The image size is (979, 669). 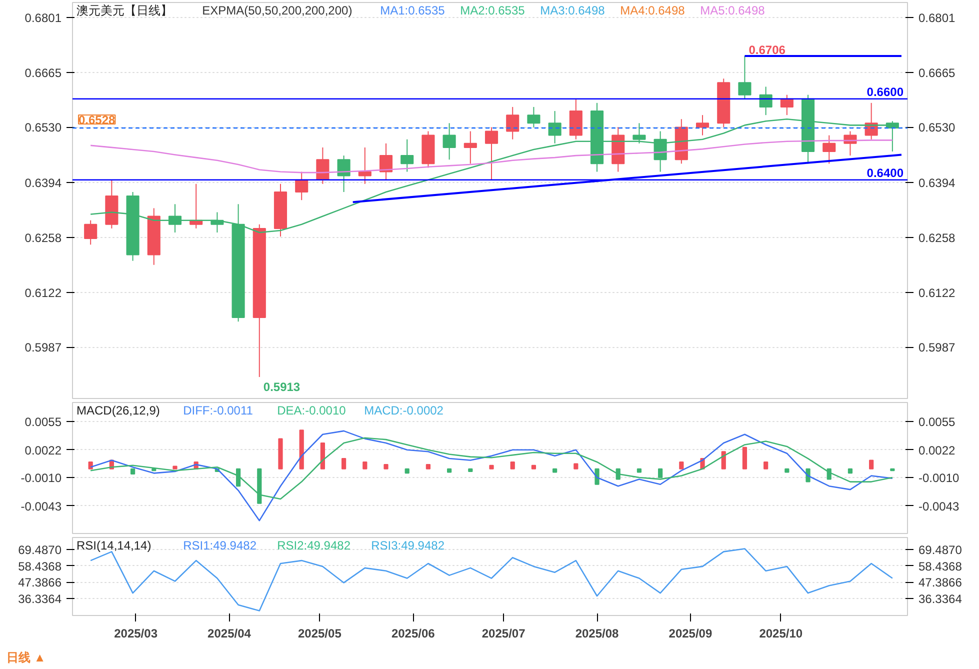 I want to click on annotation: MA5:0.6498, so click(x=733, y=11).